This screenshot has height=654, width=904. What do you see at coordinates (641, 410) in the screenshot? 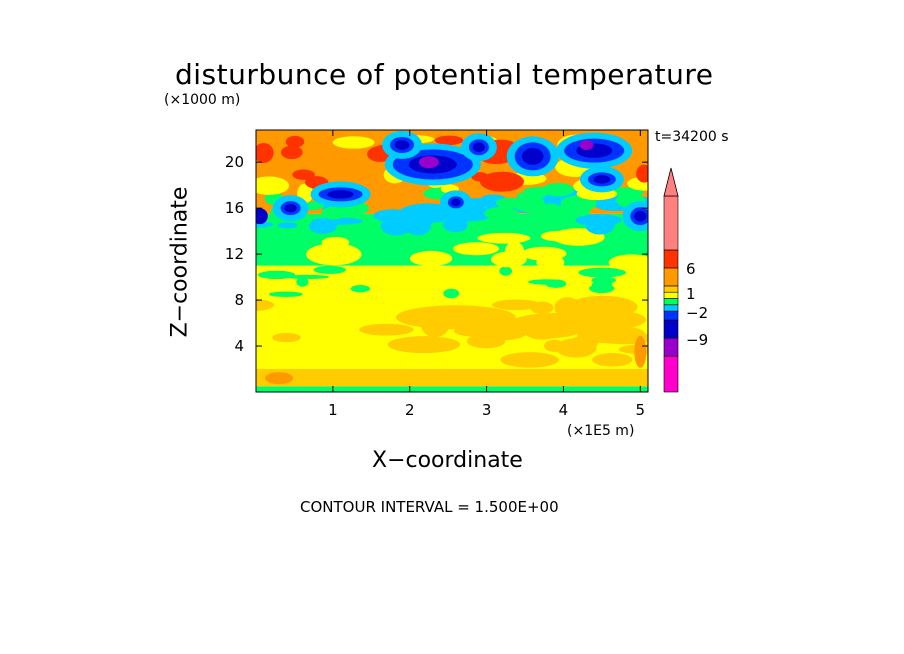
I see `x-tick-label: 5` at bounding box center [641, 410].